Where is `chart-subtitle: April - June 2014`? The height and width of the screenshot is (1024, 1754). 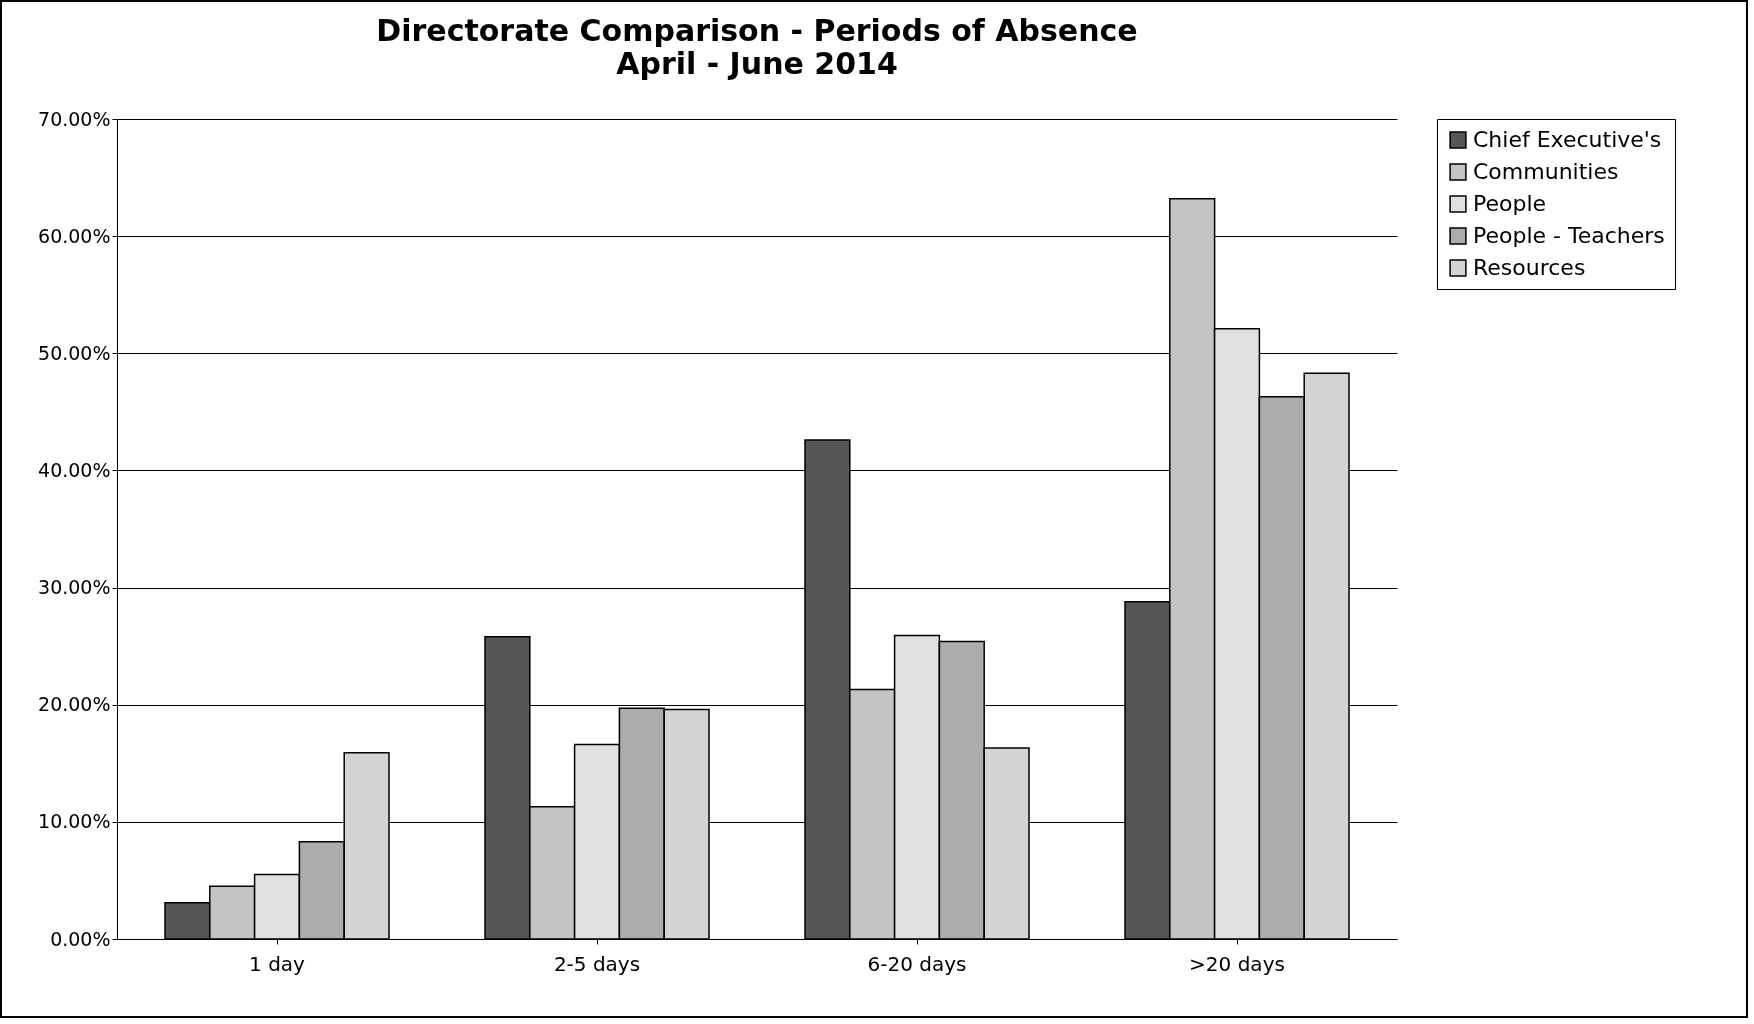 chart-subtitle: April - June 2014 is located at coordinates (757, 63).